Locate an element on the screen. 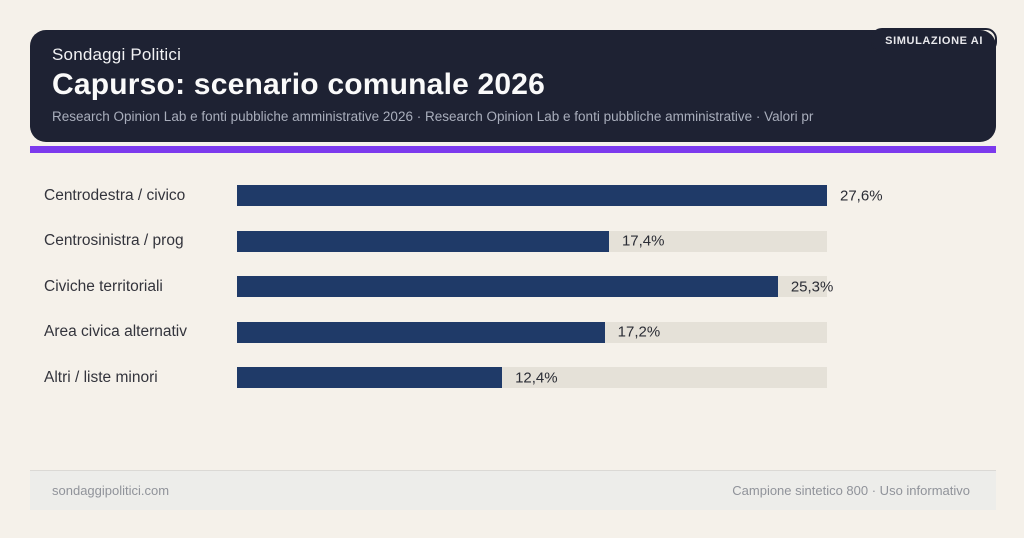 This screenshot has height=538, width=1024. bar-value: 17,4% is located at coordinates (643, 241).